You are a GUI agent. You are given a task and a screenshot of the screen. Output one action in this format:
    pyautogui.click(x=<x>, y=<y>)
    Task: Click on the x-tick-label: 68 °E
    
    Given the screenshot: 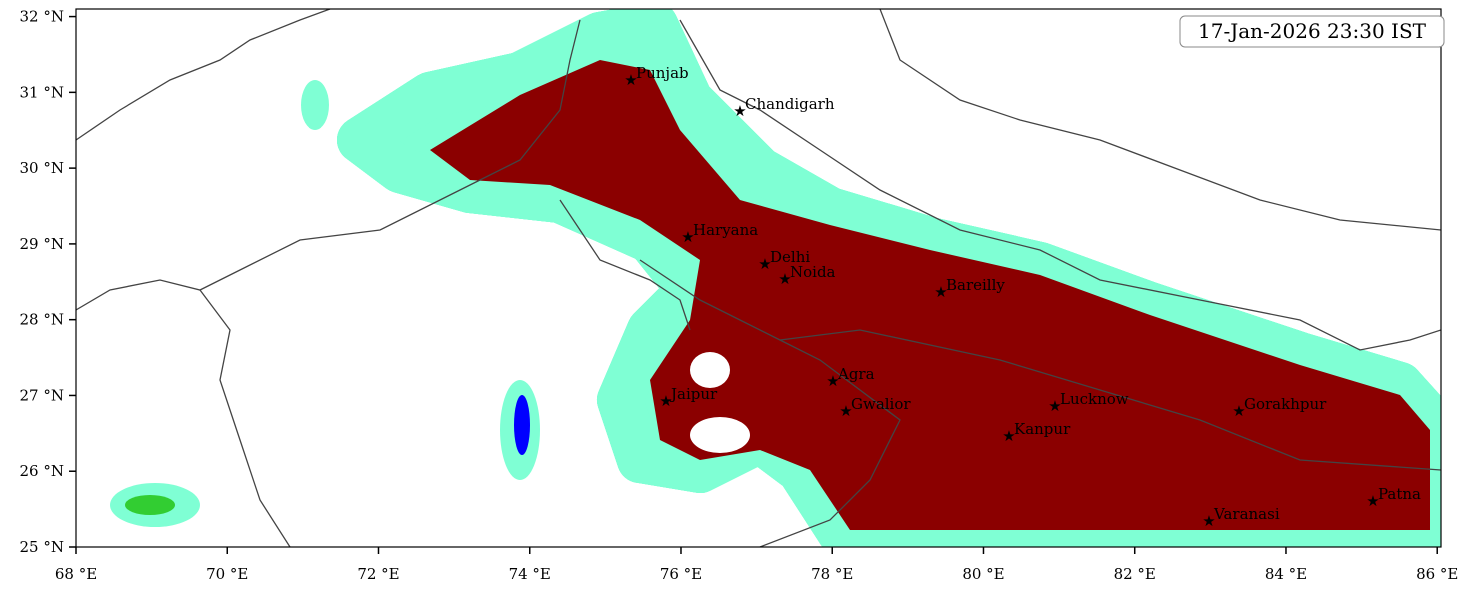 What is the action you would take?
    pyautogui.click(x=76, y=574)
    